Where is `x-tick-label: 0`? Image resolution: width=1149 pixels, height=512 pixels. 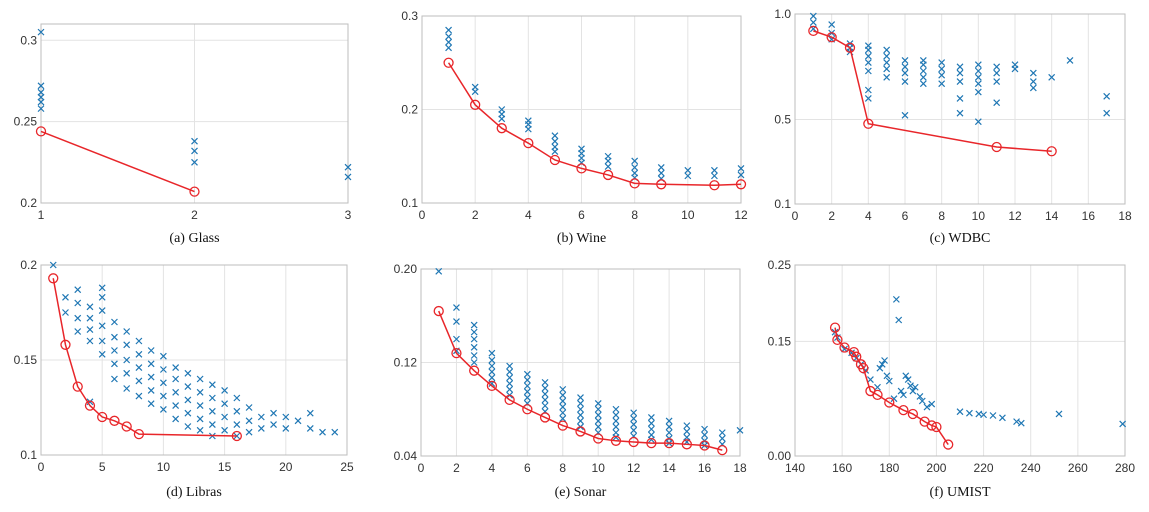
x-tick-label: 0 is located at coordinates (795, 216).